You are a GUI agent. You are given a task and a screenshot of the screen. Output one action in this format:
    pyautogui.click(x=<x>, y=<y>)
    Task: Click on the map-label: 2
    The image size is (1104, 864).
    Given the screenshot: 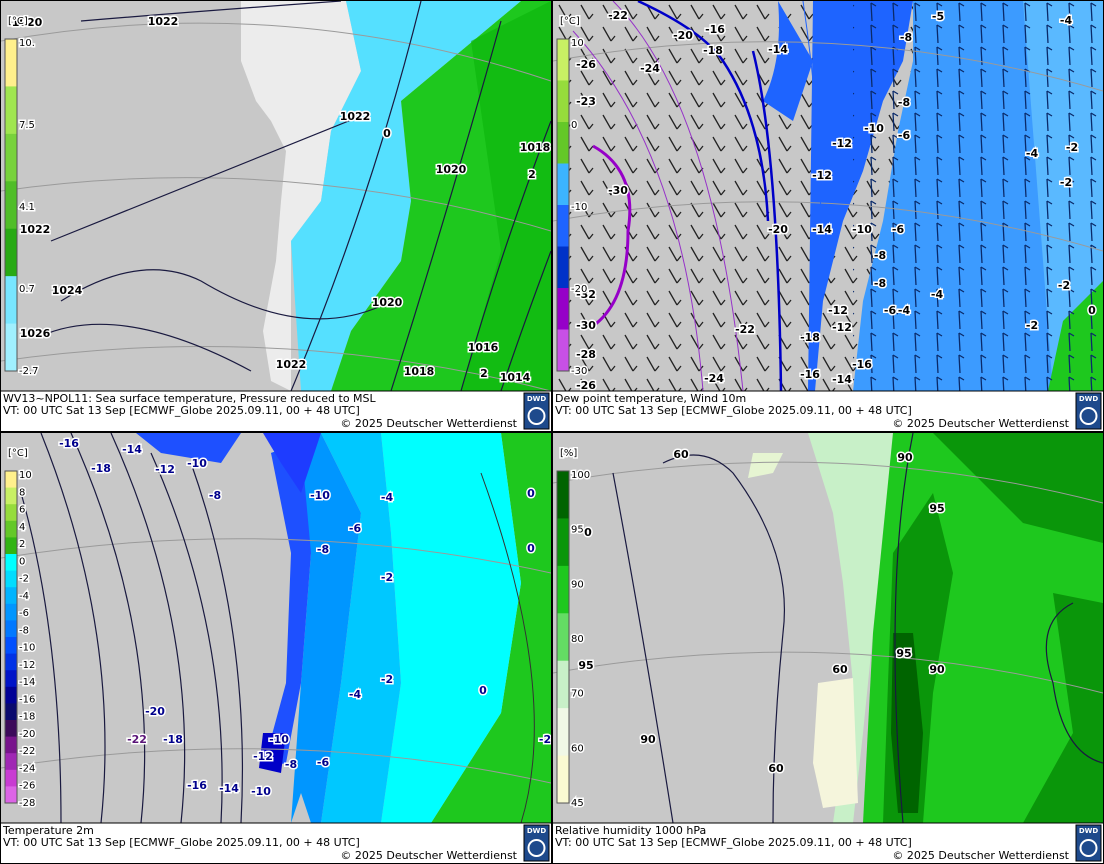 What is the action you would take?
    pyautogui.click(x=484, y=373)
    